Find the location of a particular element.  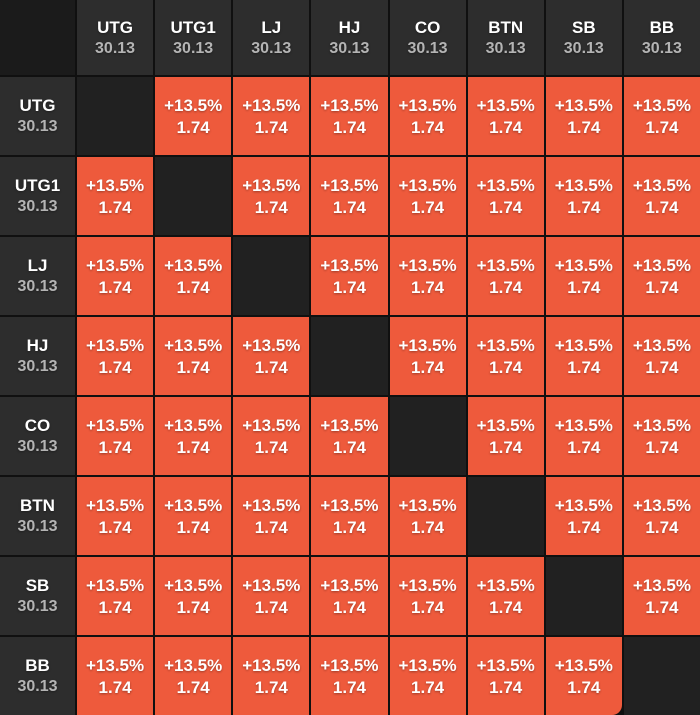

matrix-cell-LJ-vs-UTG: +13.5% 1.74 is located at coordinates (115, 276).